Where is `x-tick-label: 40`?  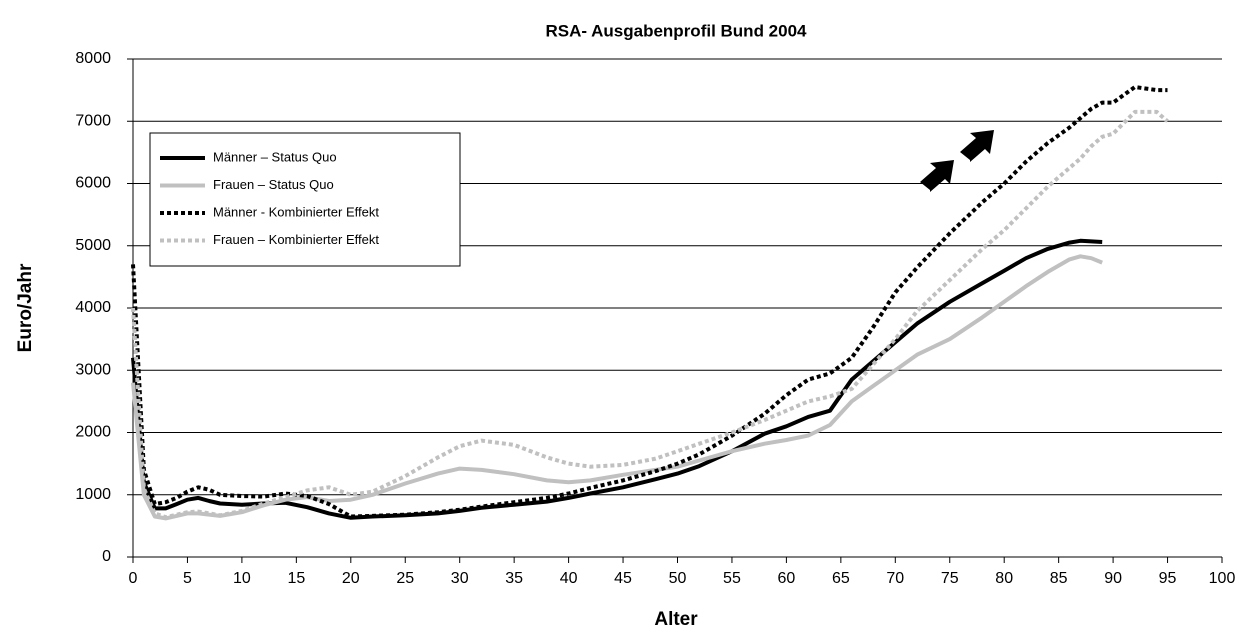
x-tick-label: 40 is located at coordinates (569, 578).